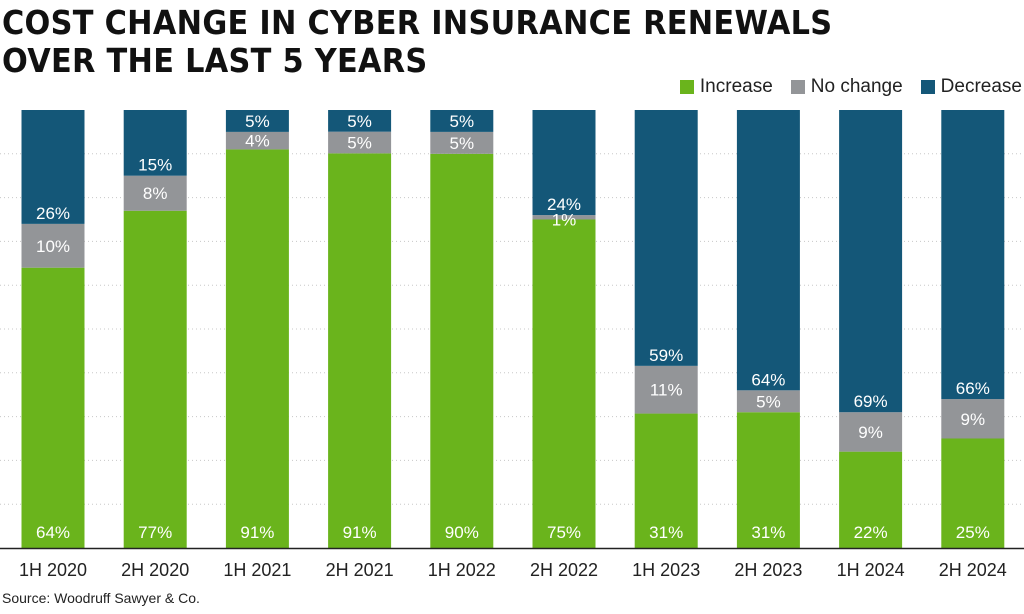 Image resolution: width=1024 pixels, height=614 pixels. I want to click on data-label-no-change: 4%, so click(257, 141).